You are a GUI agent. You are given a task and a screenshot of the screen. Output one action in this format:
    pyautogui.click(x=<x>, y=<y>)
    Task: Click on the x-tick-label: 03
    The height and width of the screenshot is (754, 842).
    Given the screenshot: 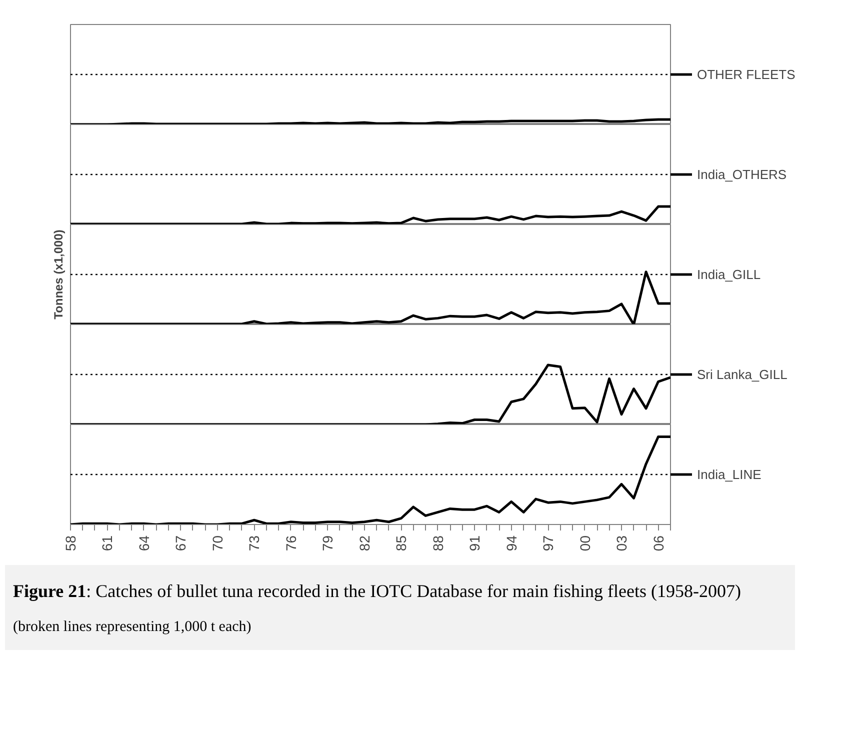 What is the action you would take?
    pyautogui.click(x=622, y=543)
    